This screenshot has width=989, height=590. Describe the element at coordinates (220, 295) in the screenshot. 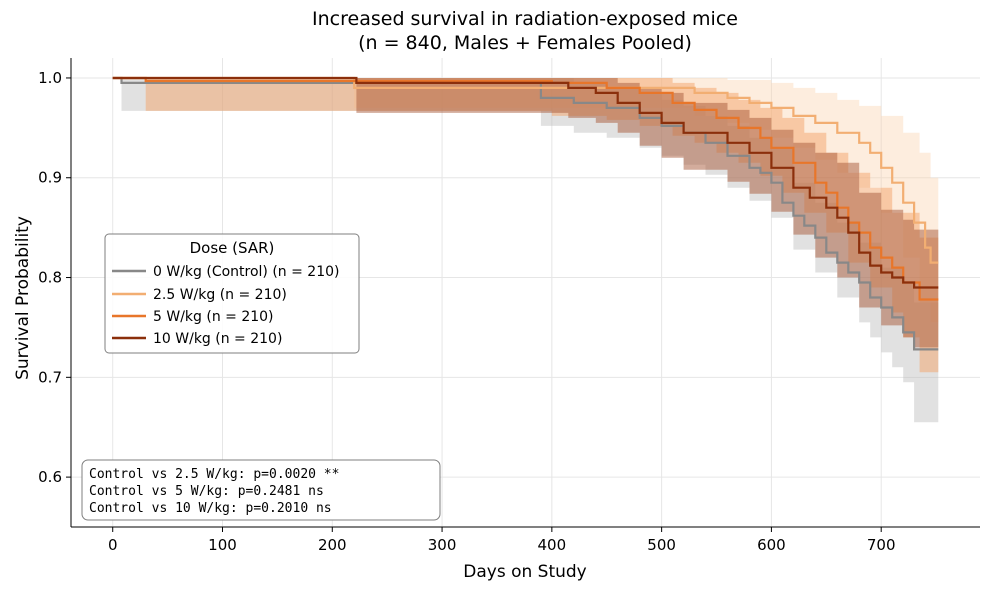

I see `legend-label-2-5: 2.5 W/kg (n = 210)` at that location.